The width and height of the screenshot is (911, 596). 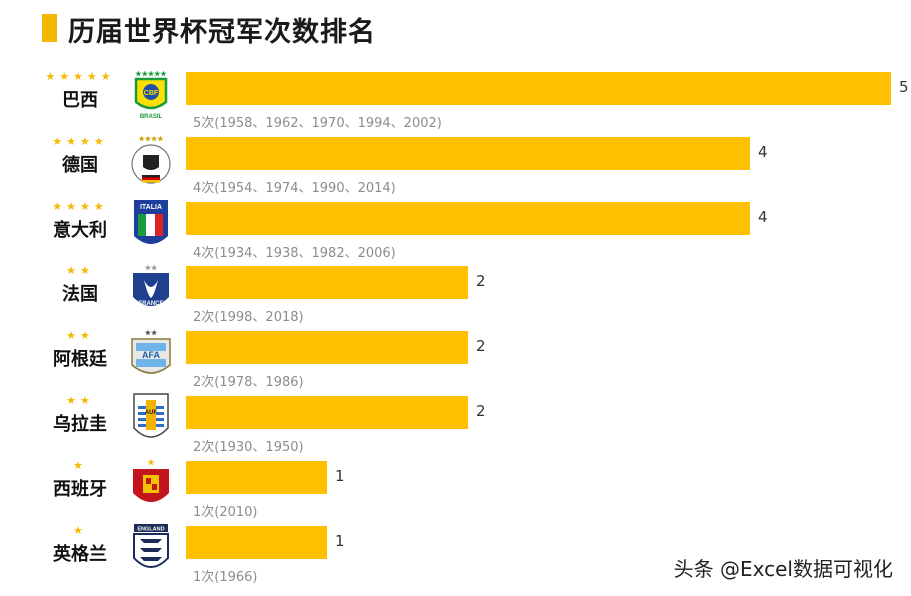 What do you see at coordinates (225, 512) in the screenshot?
I see `year-annotation: 1次(2010)` at bounding box center [225, 512].